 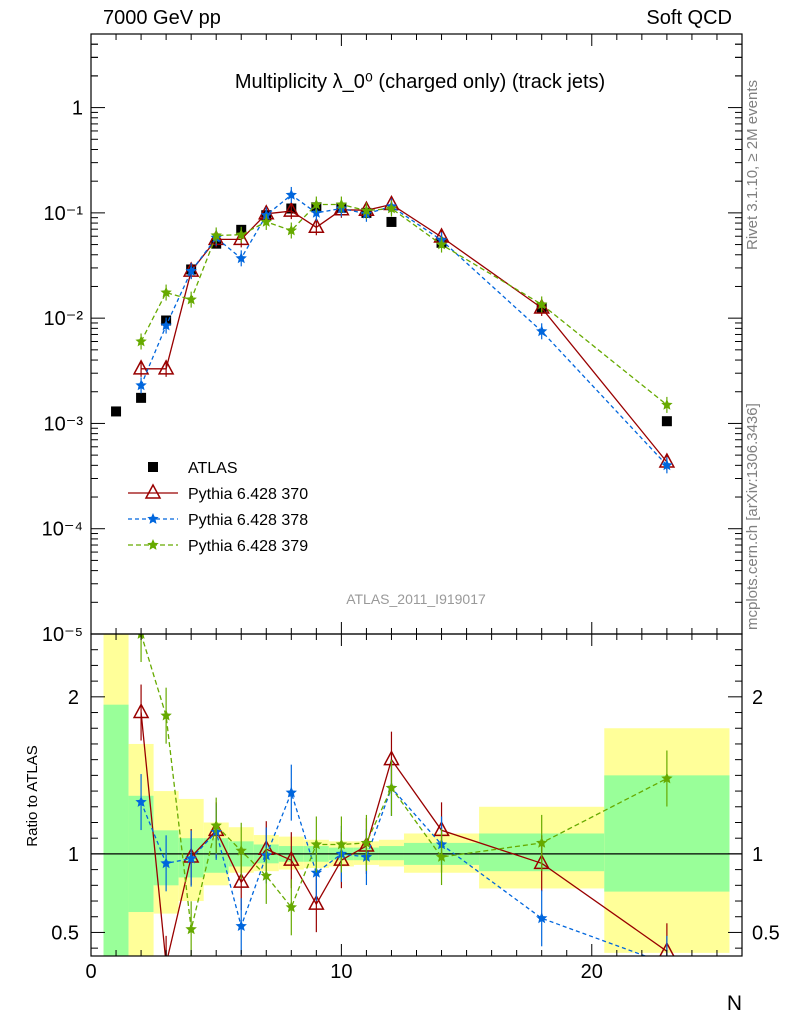 I want to click on x-tick-label: 0, so click(x=90, y=972).